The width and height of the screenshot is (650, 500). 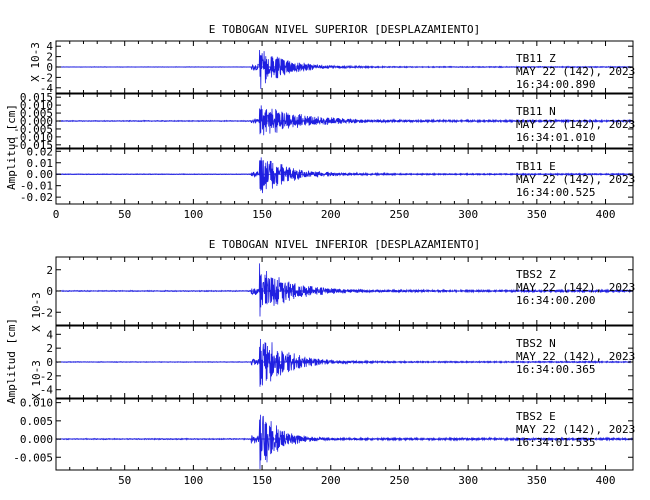 I want to click on station-component-label: TBS2 N, so click(x=536, y=343).